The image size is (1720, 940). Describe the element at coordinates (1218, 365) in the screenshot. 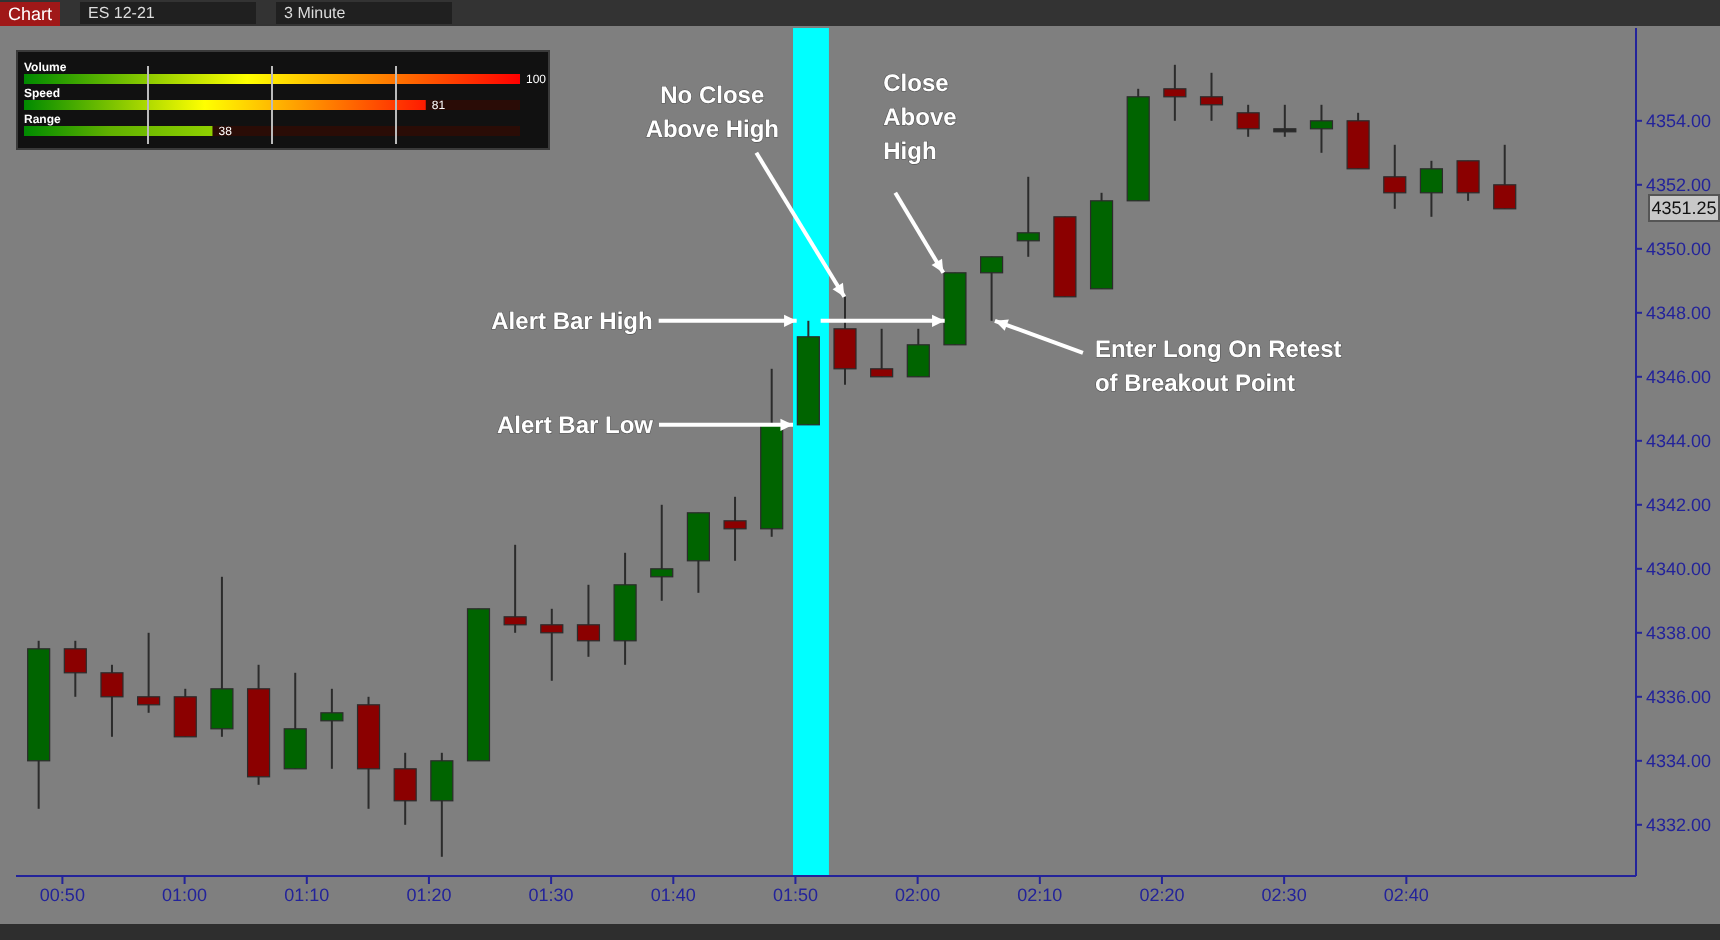

I see `annotation: Enter Long On Retest of Breakout Point` at that location.